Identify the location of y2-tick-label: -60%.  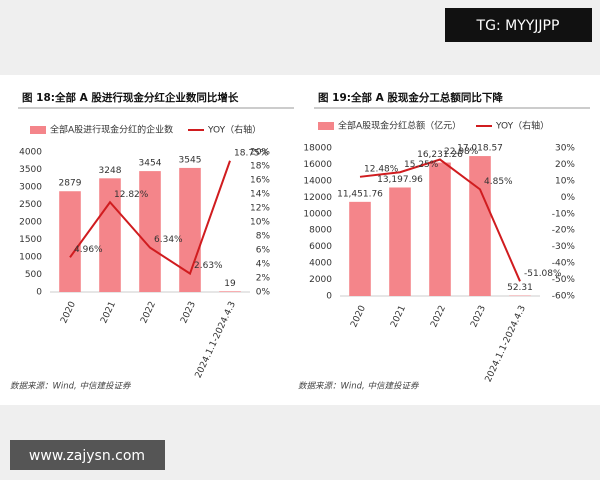
(564, 297).